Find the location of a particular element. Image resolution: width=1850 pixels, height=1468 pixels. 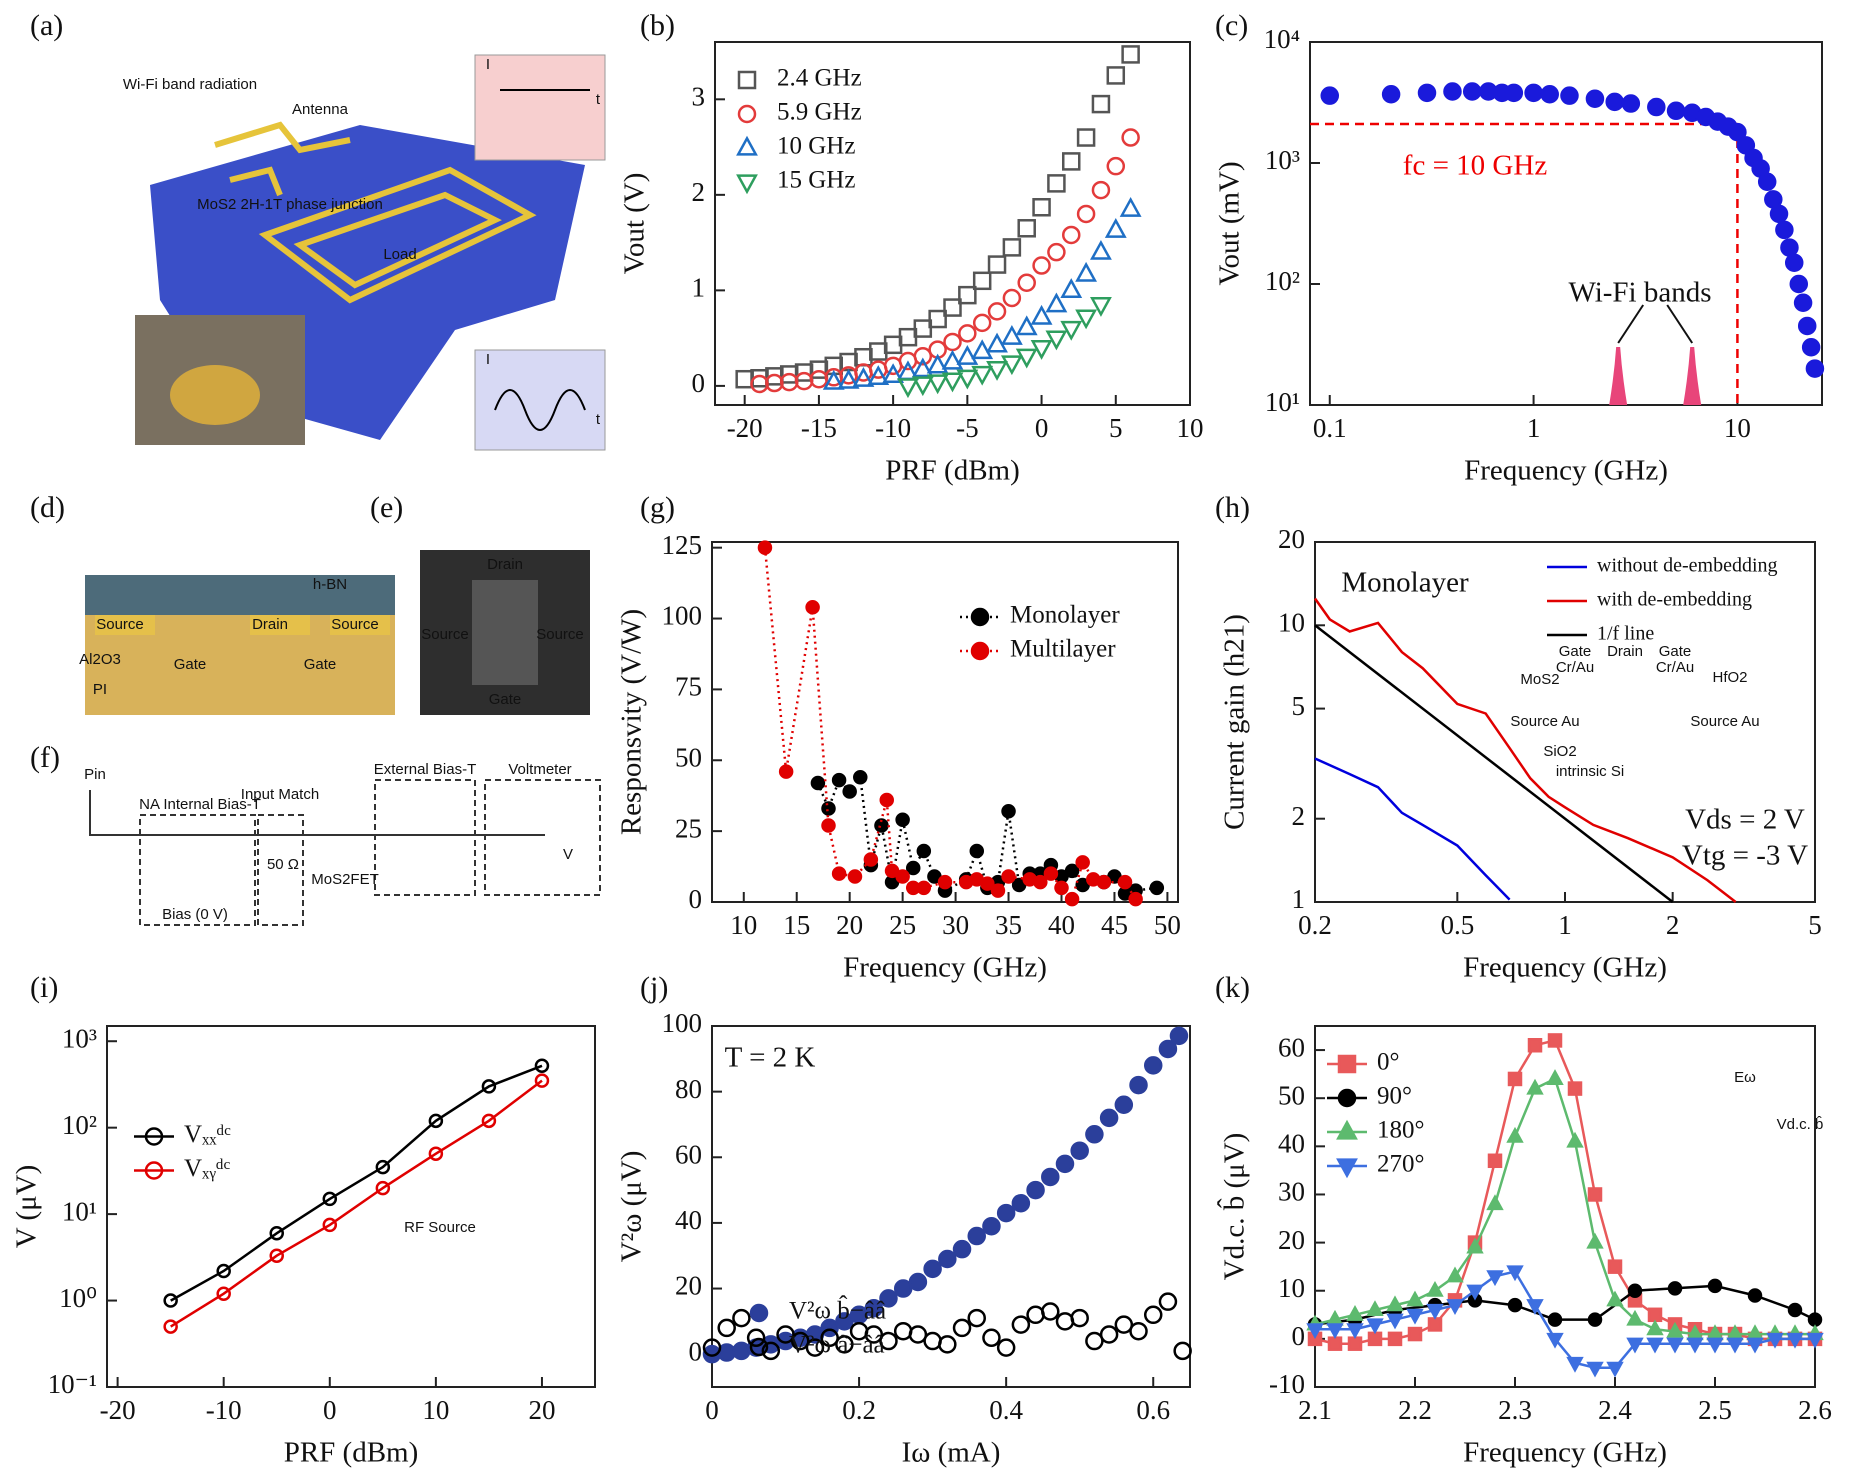

x-tick-label: 2 is located at coordinates (1673, 925).